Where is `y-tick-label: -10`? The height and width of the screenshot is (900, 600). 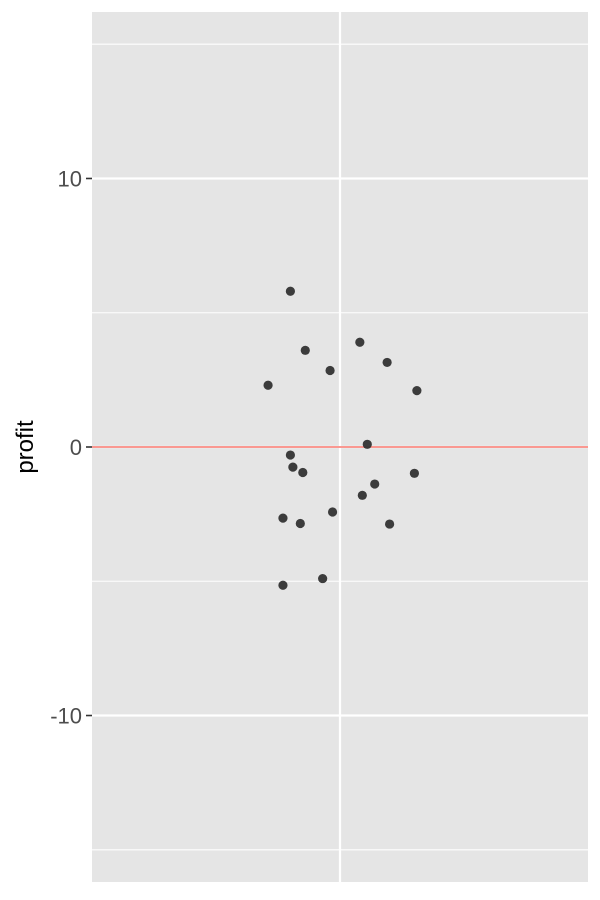 y-tick-label: -10 is located at coordinates (66, 716).